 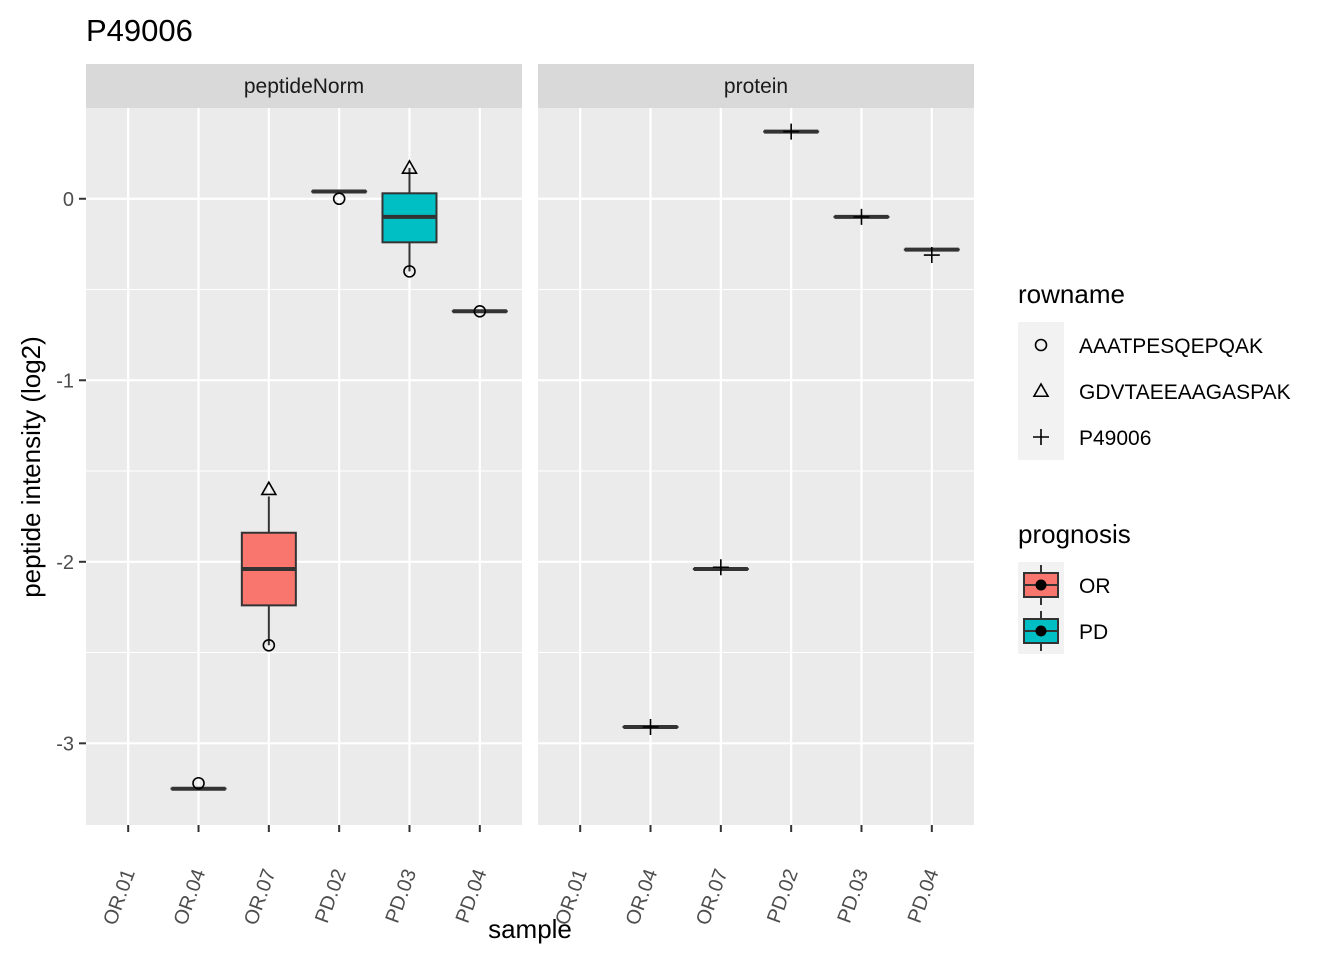 What do you see at coordinates (268, 571) in the screenshot?
I see `box-OR.07` at bounding box center [268, 571].